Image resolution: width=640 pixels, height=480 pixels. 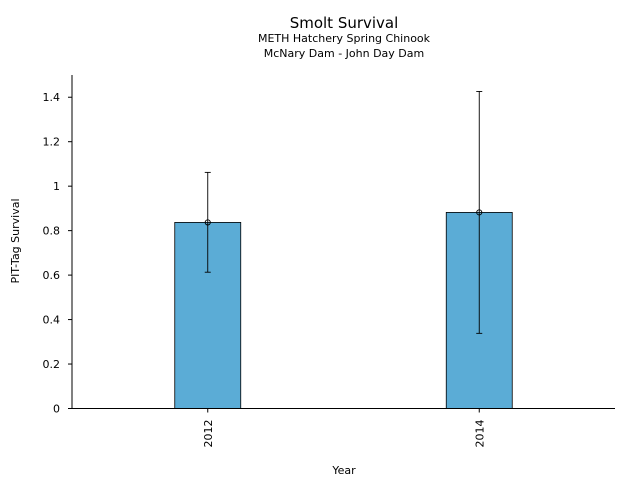 I want to click on chart-subtitle-line-2: McNary Dam - John Day Dam, so click(x=344, y=53).